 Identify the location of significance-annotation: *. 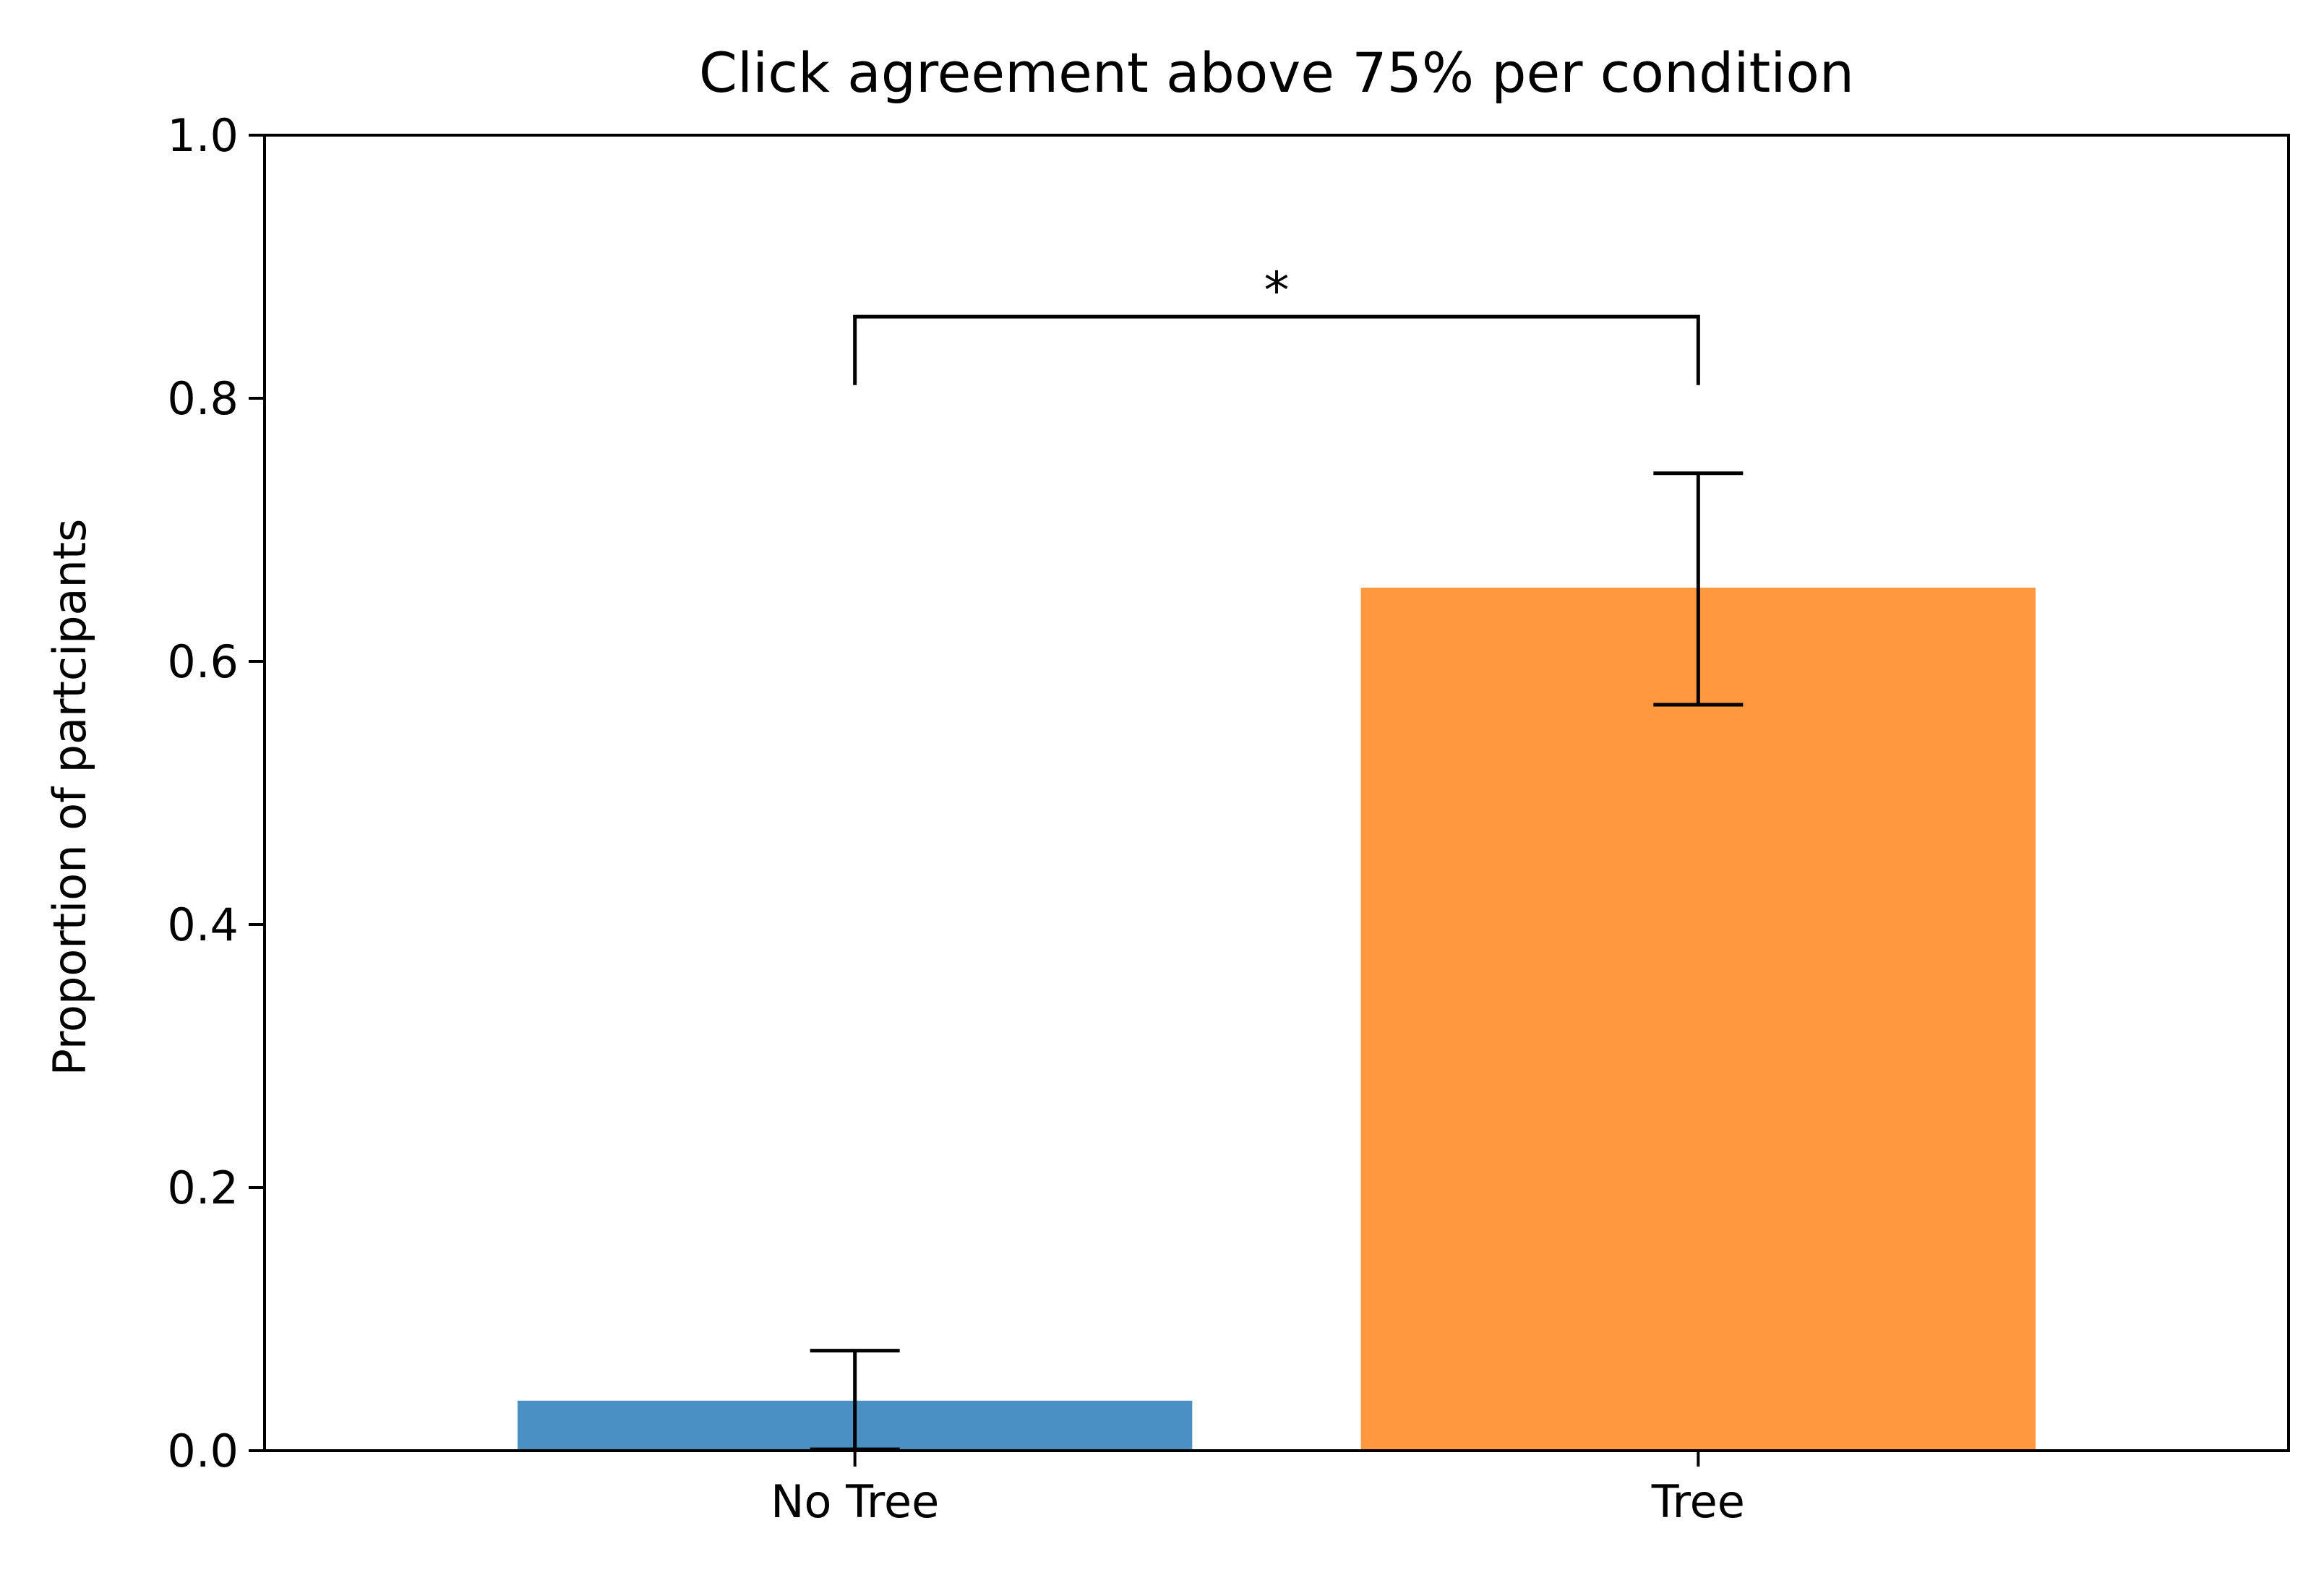
(1276, 323).